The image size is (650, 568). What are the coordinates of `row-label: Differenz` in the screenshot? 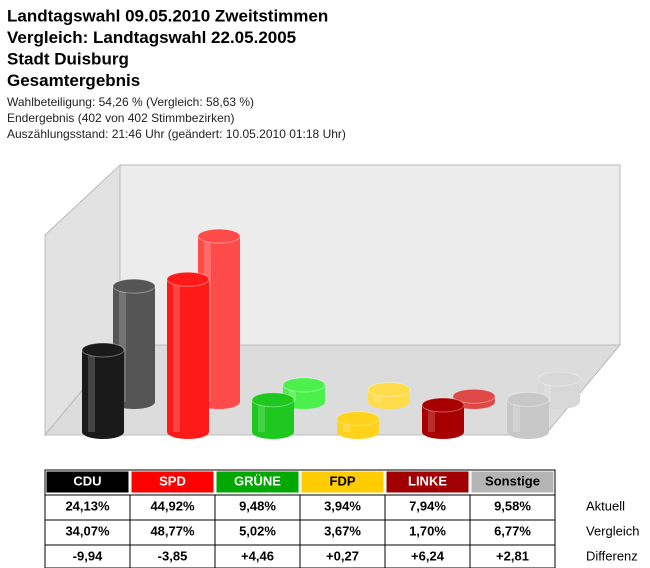 It's located at (612, 555).